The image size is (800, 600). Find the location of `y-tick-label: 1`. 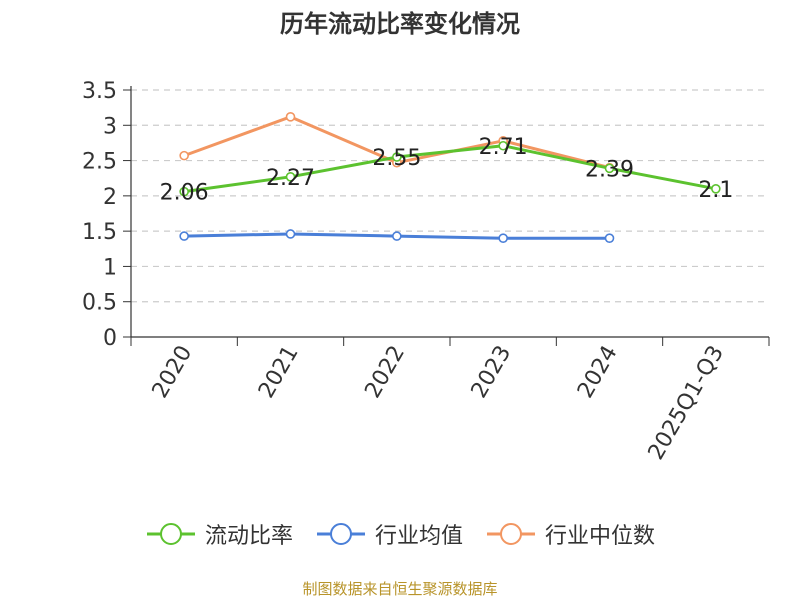

y-tick-label: 1 is located at coordinates (110, 267).